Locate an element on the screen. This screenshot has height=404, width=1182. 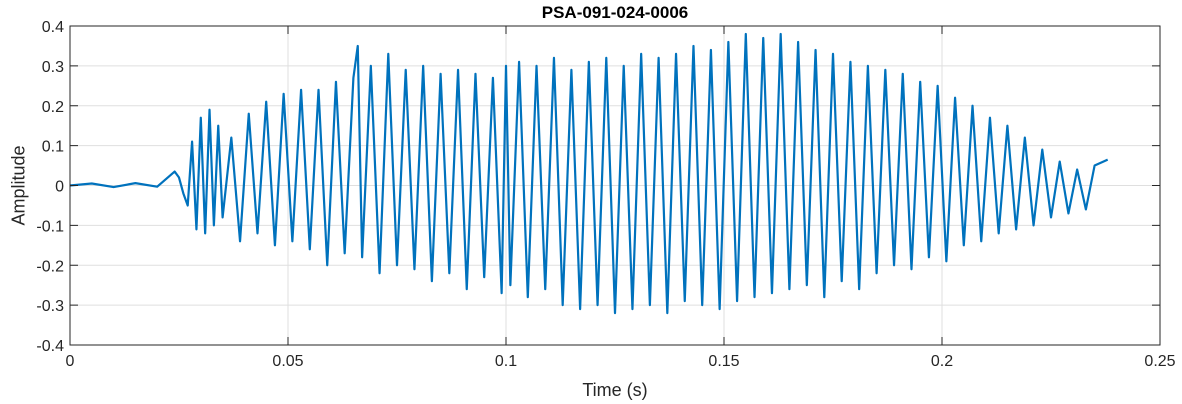
y-tick-label: 0.2 is located at coordinates (53, 107).